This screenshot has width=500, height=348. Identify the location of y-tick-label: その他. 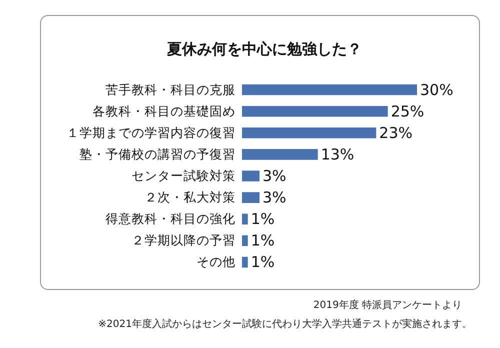
(216, 262).